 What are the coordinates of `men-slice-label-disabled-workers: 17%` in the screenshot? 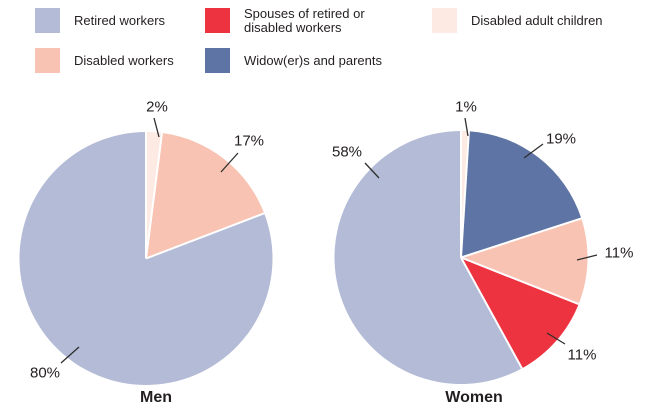 It's located at (249, 141).